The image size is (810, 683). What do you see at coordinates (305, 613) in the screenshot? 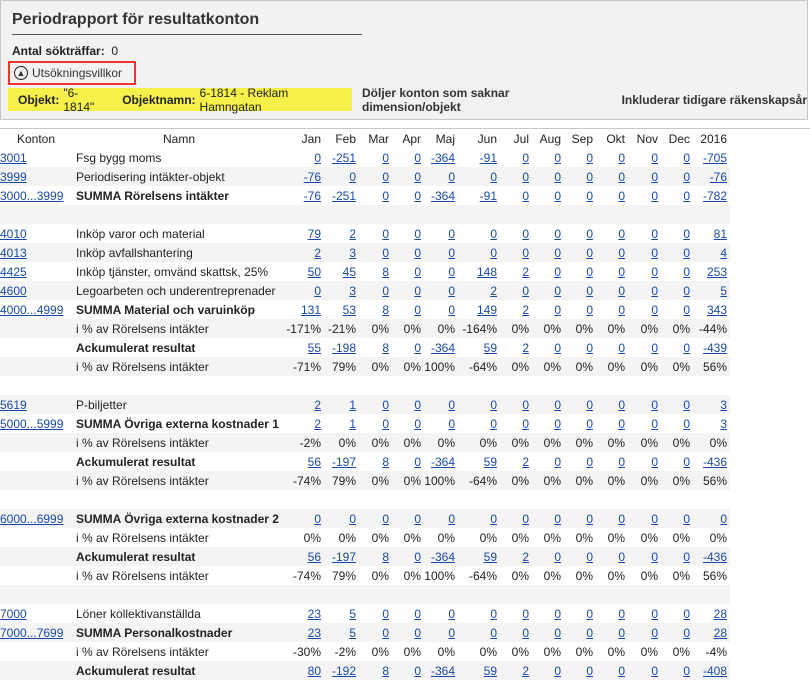
I see `value-cell: 23` at bounding box center [305, 613].